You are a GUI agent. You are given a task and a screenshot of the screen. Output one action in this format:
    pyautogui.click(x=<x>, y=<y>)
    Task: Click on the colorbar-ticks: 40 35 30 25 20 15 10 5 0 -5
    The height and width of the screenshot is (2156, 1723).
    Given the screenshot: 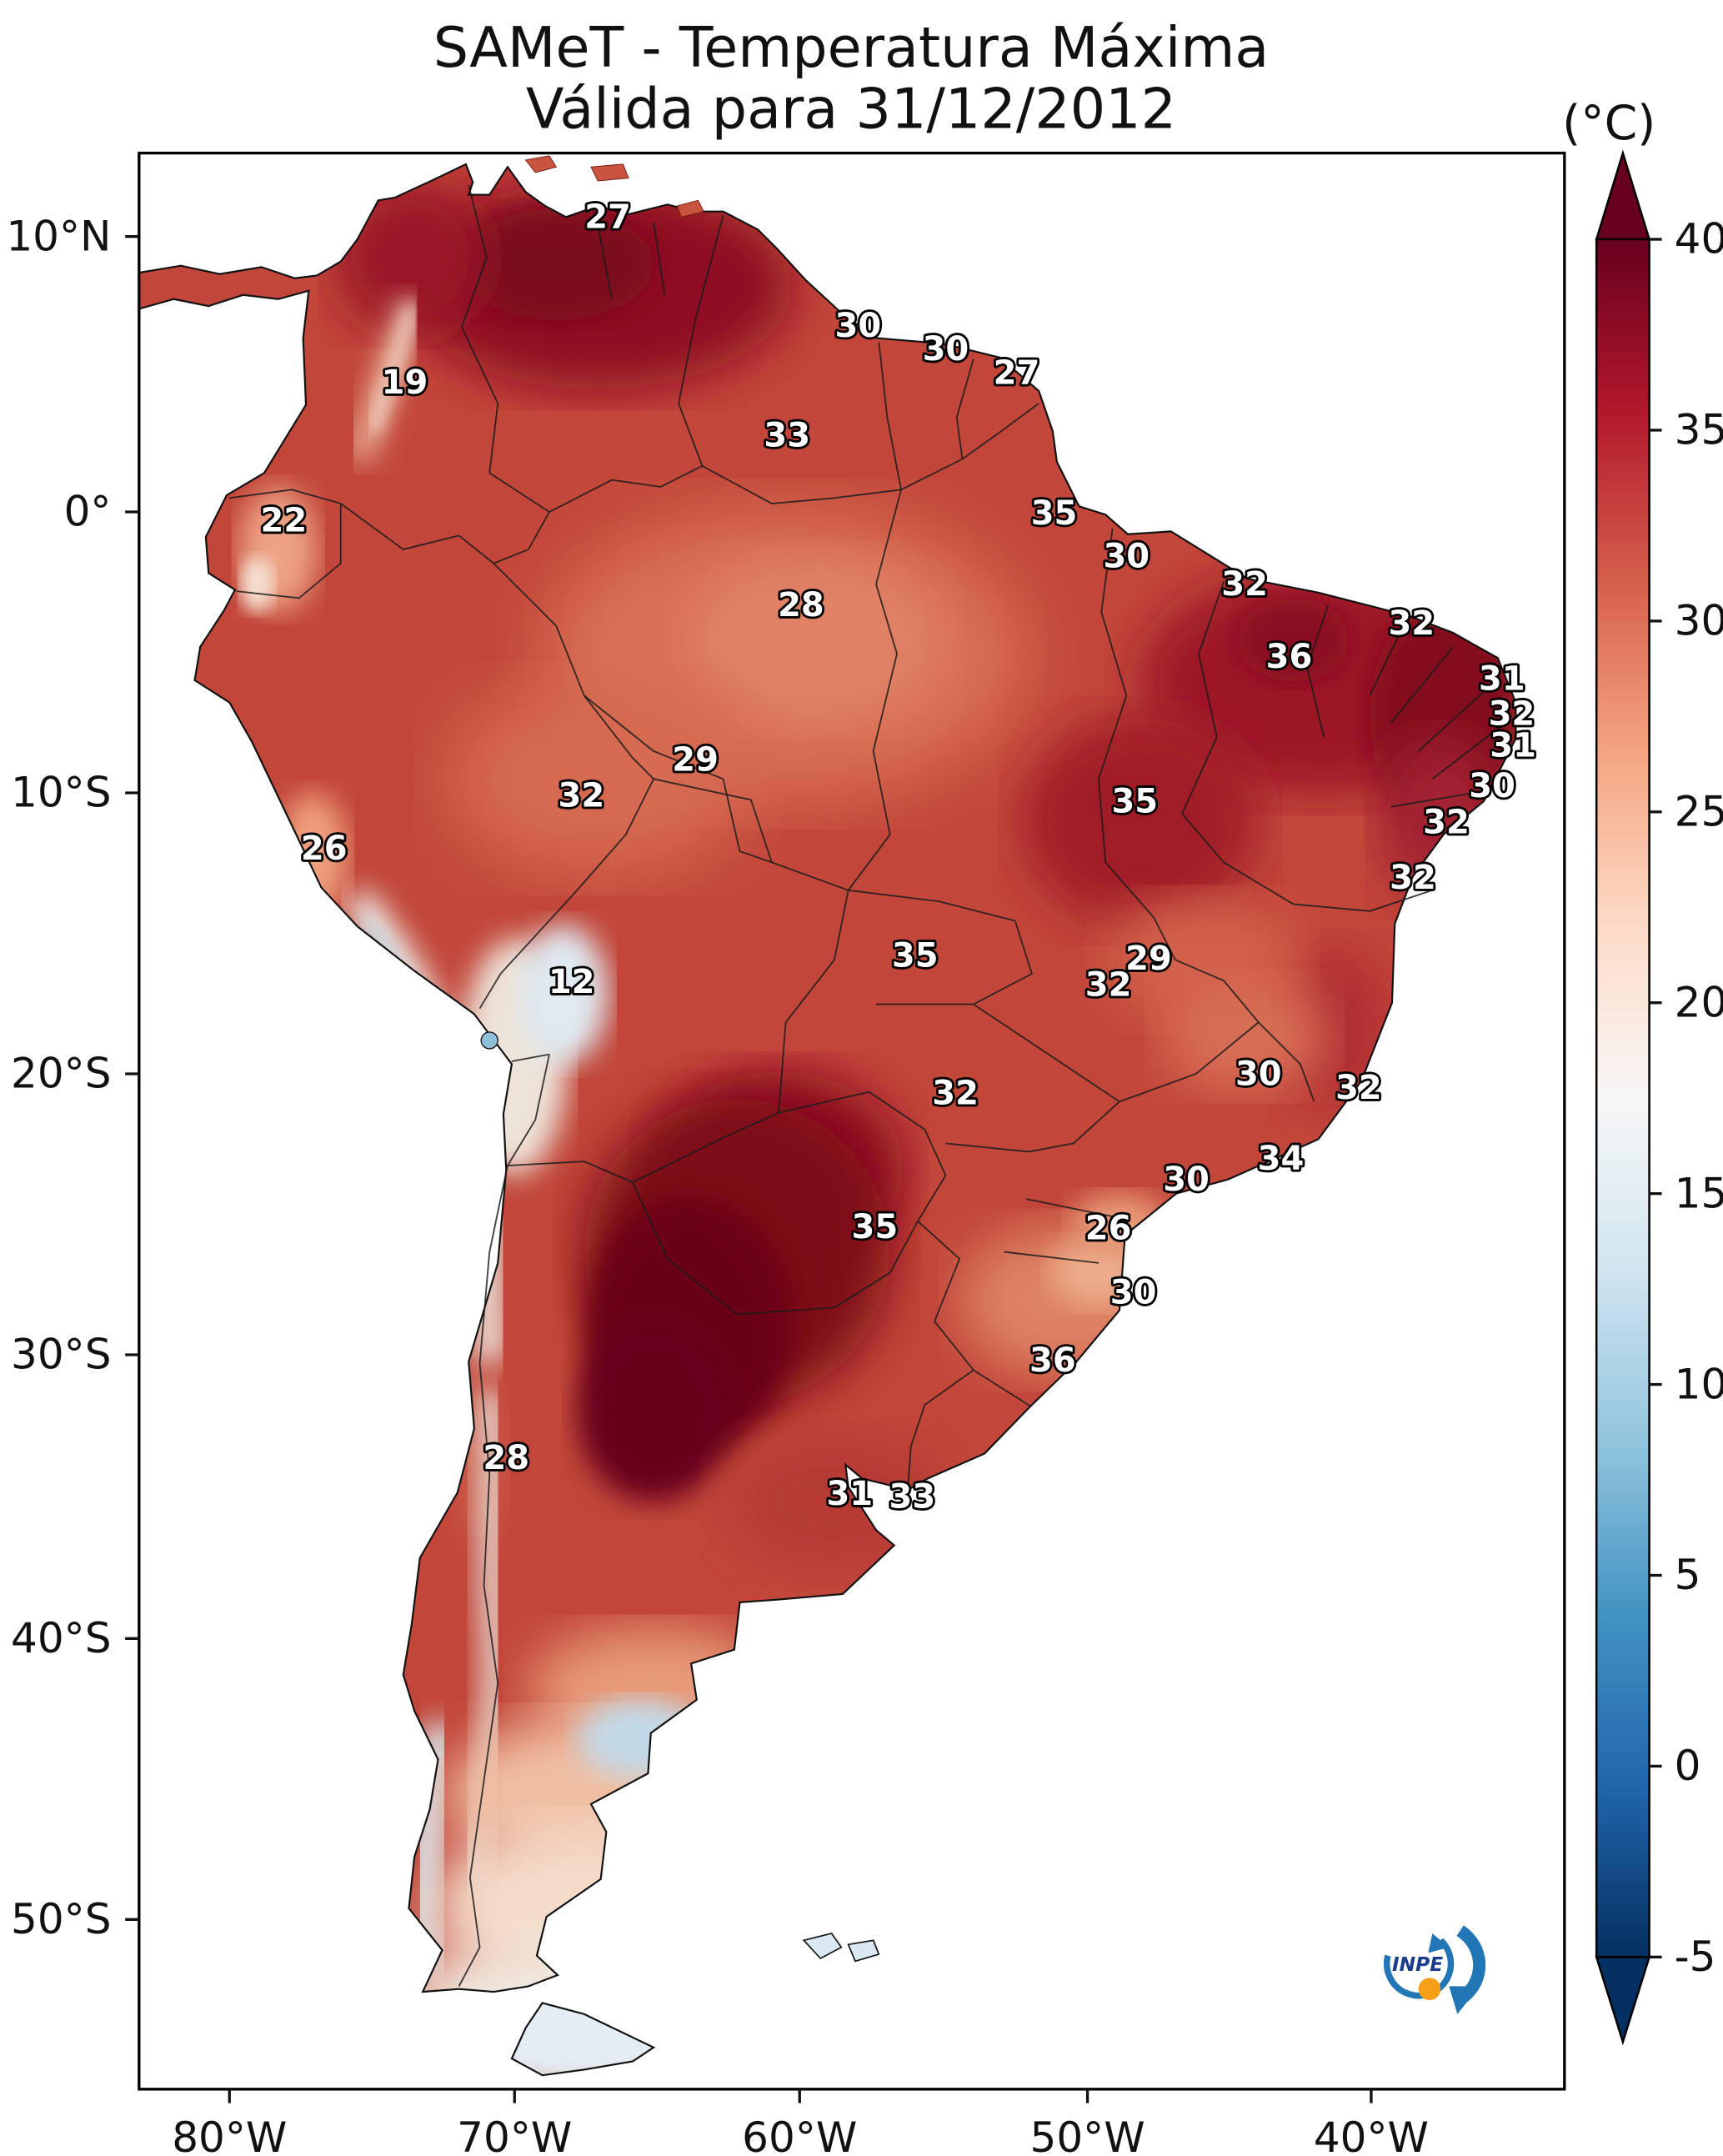 What is the action you would take?
    pyautogui.click(x=1686, y=1098)
    